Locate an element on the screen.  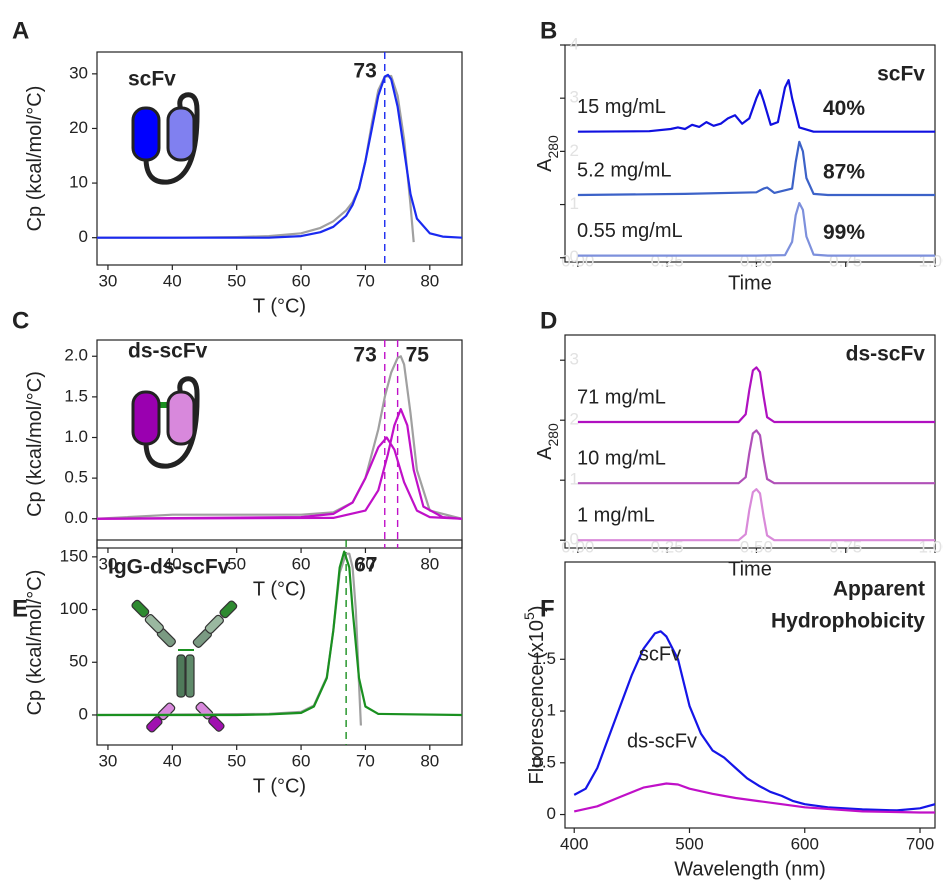
y-axis-label: Fluorescence (x105) is located at coordinates (535, 695).